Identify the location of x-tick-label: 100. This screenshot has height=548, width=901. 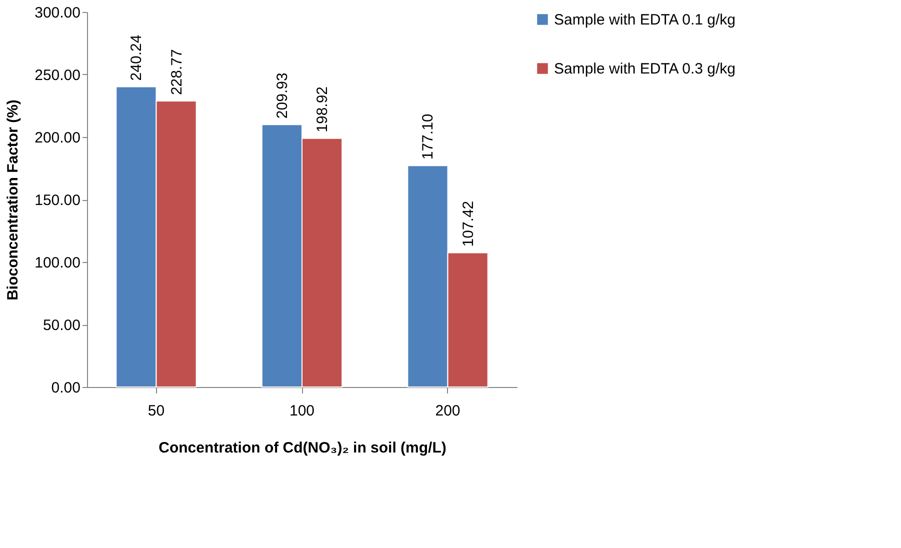
(302, 411).